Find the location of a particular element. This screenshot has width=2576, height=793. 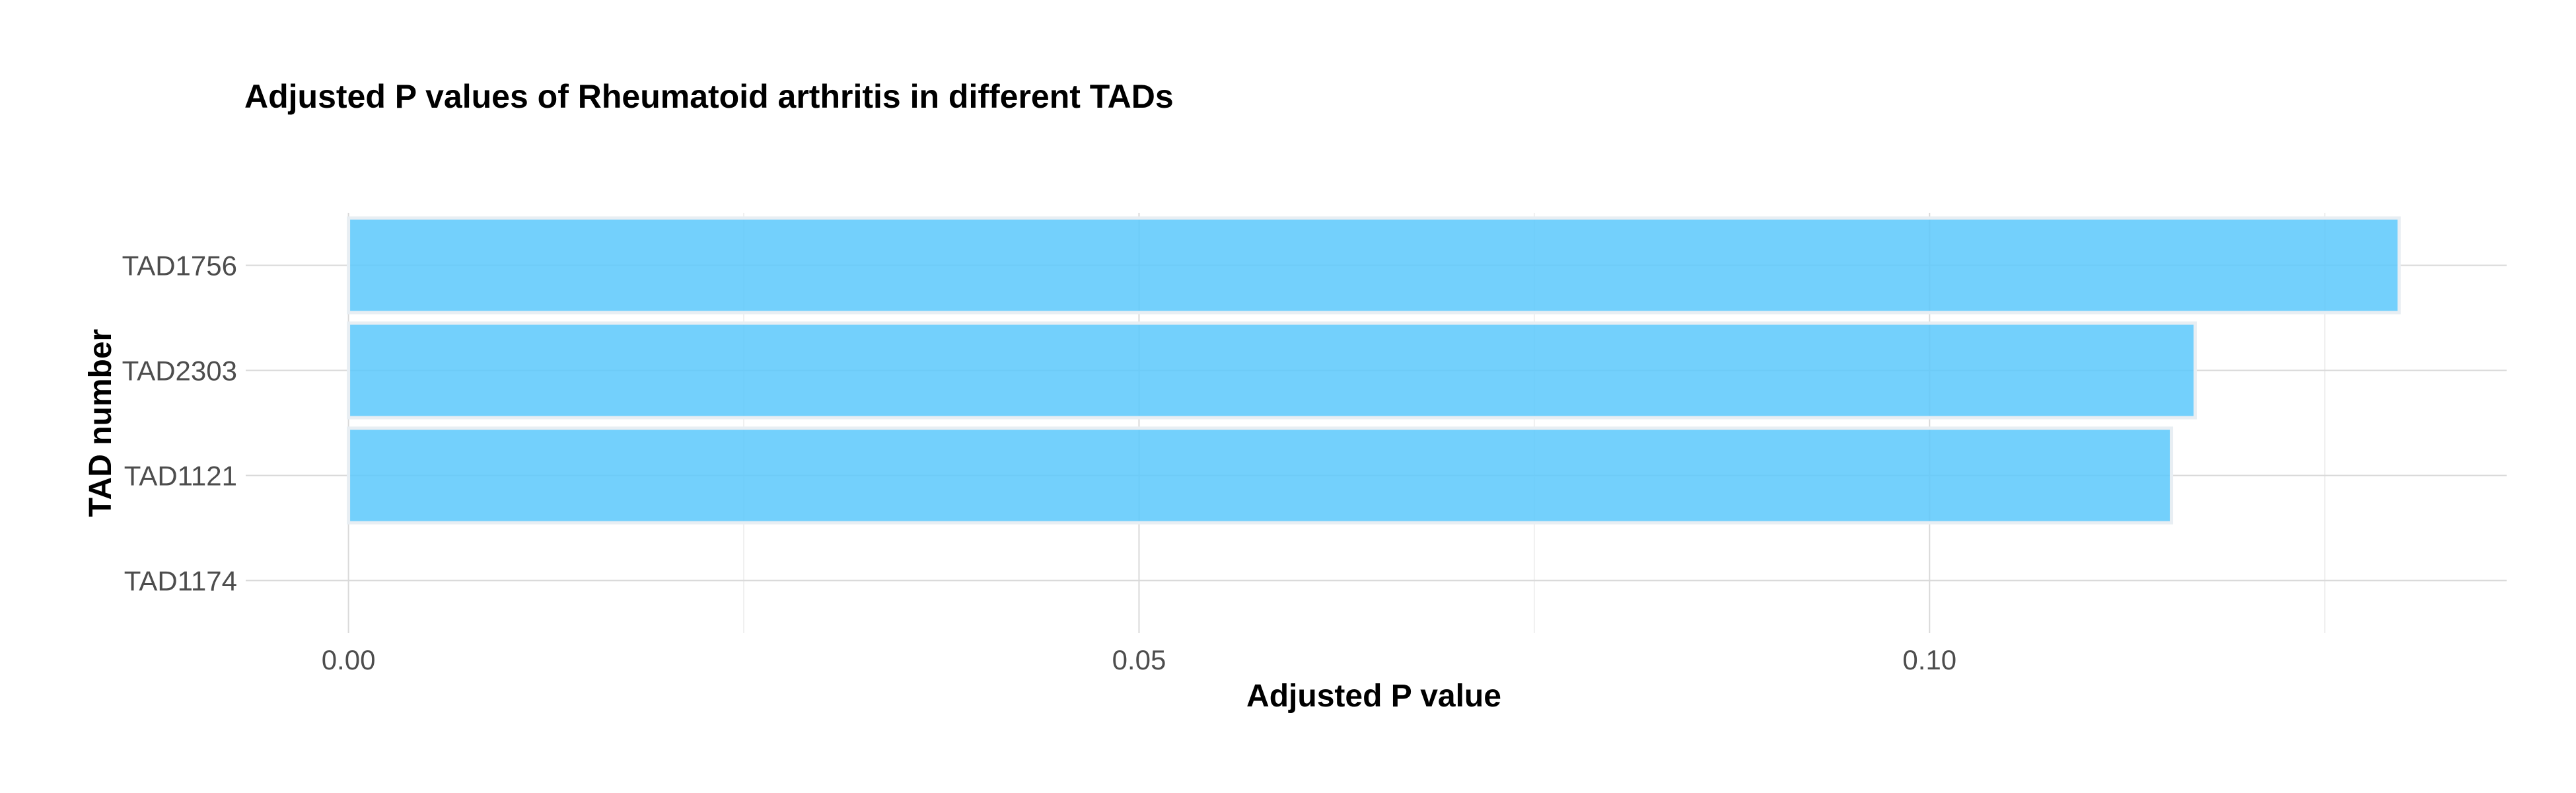

x-tick-label: 0.05 is located at coordinates (1139, 660).